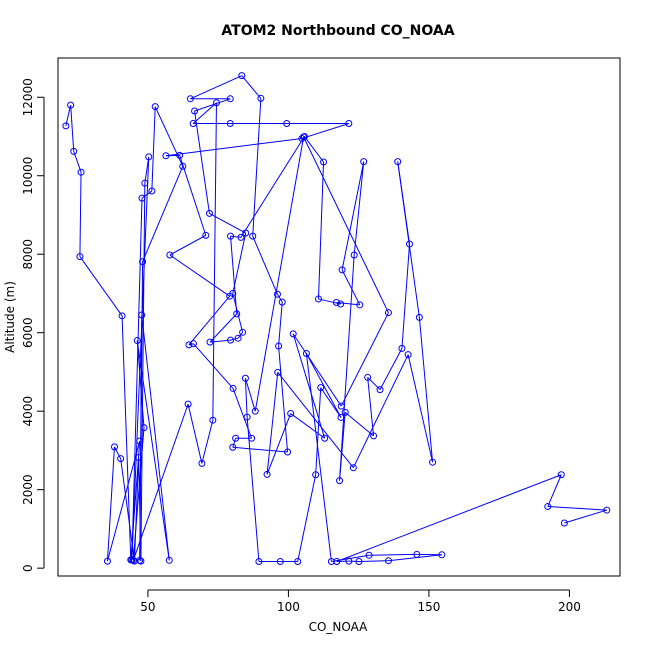  I want to click on y-tick-label: 0, so click(28, 568).